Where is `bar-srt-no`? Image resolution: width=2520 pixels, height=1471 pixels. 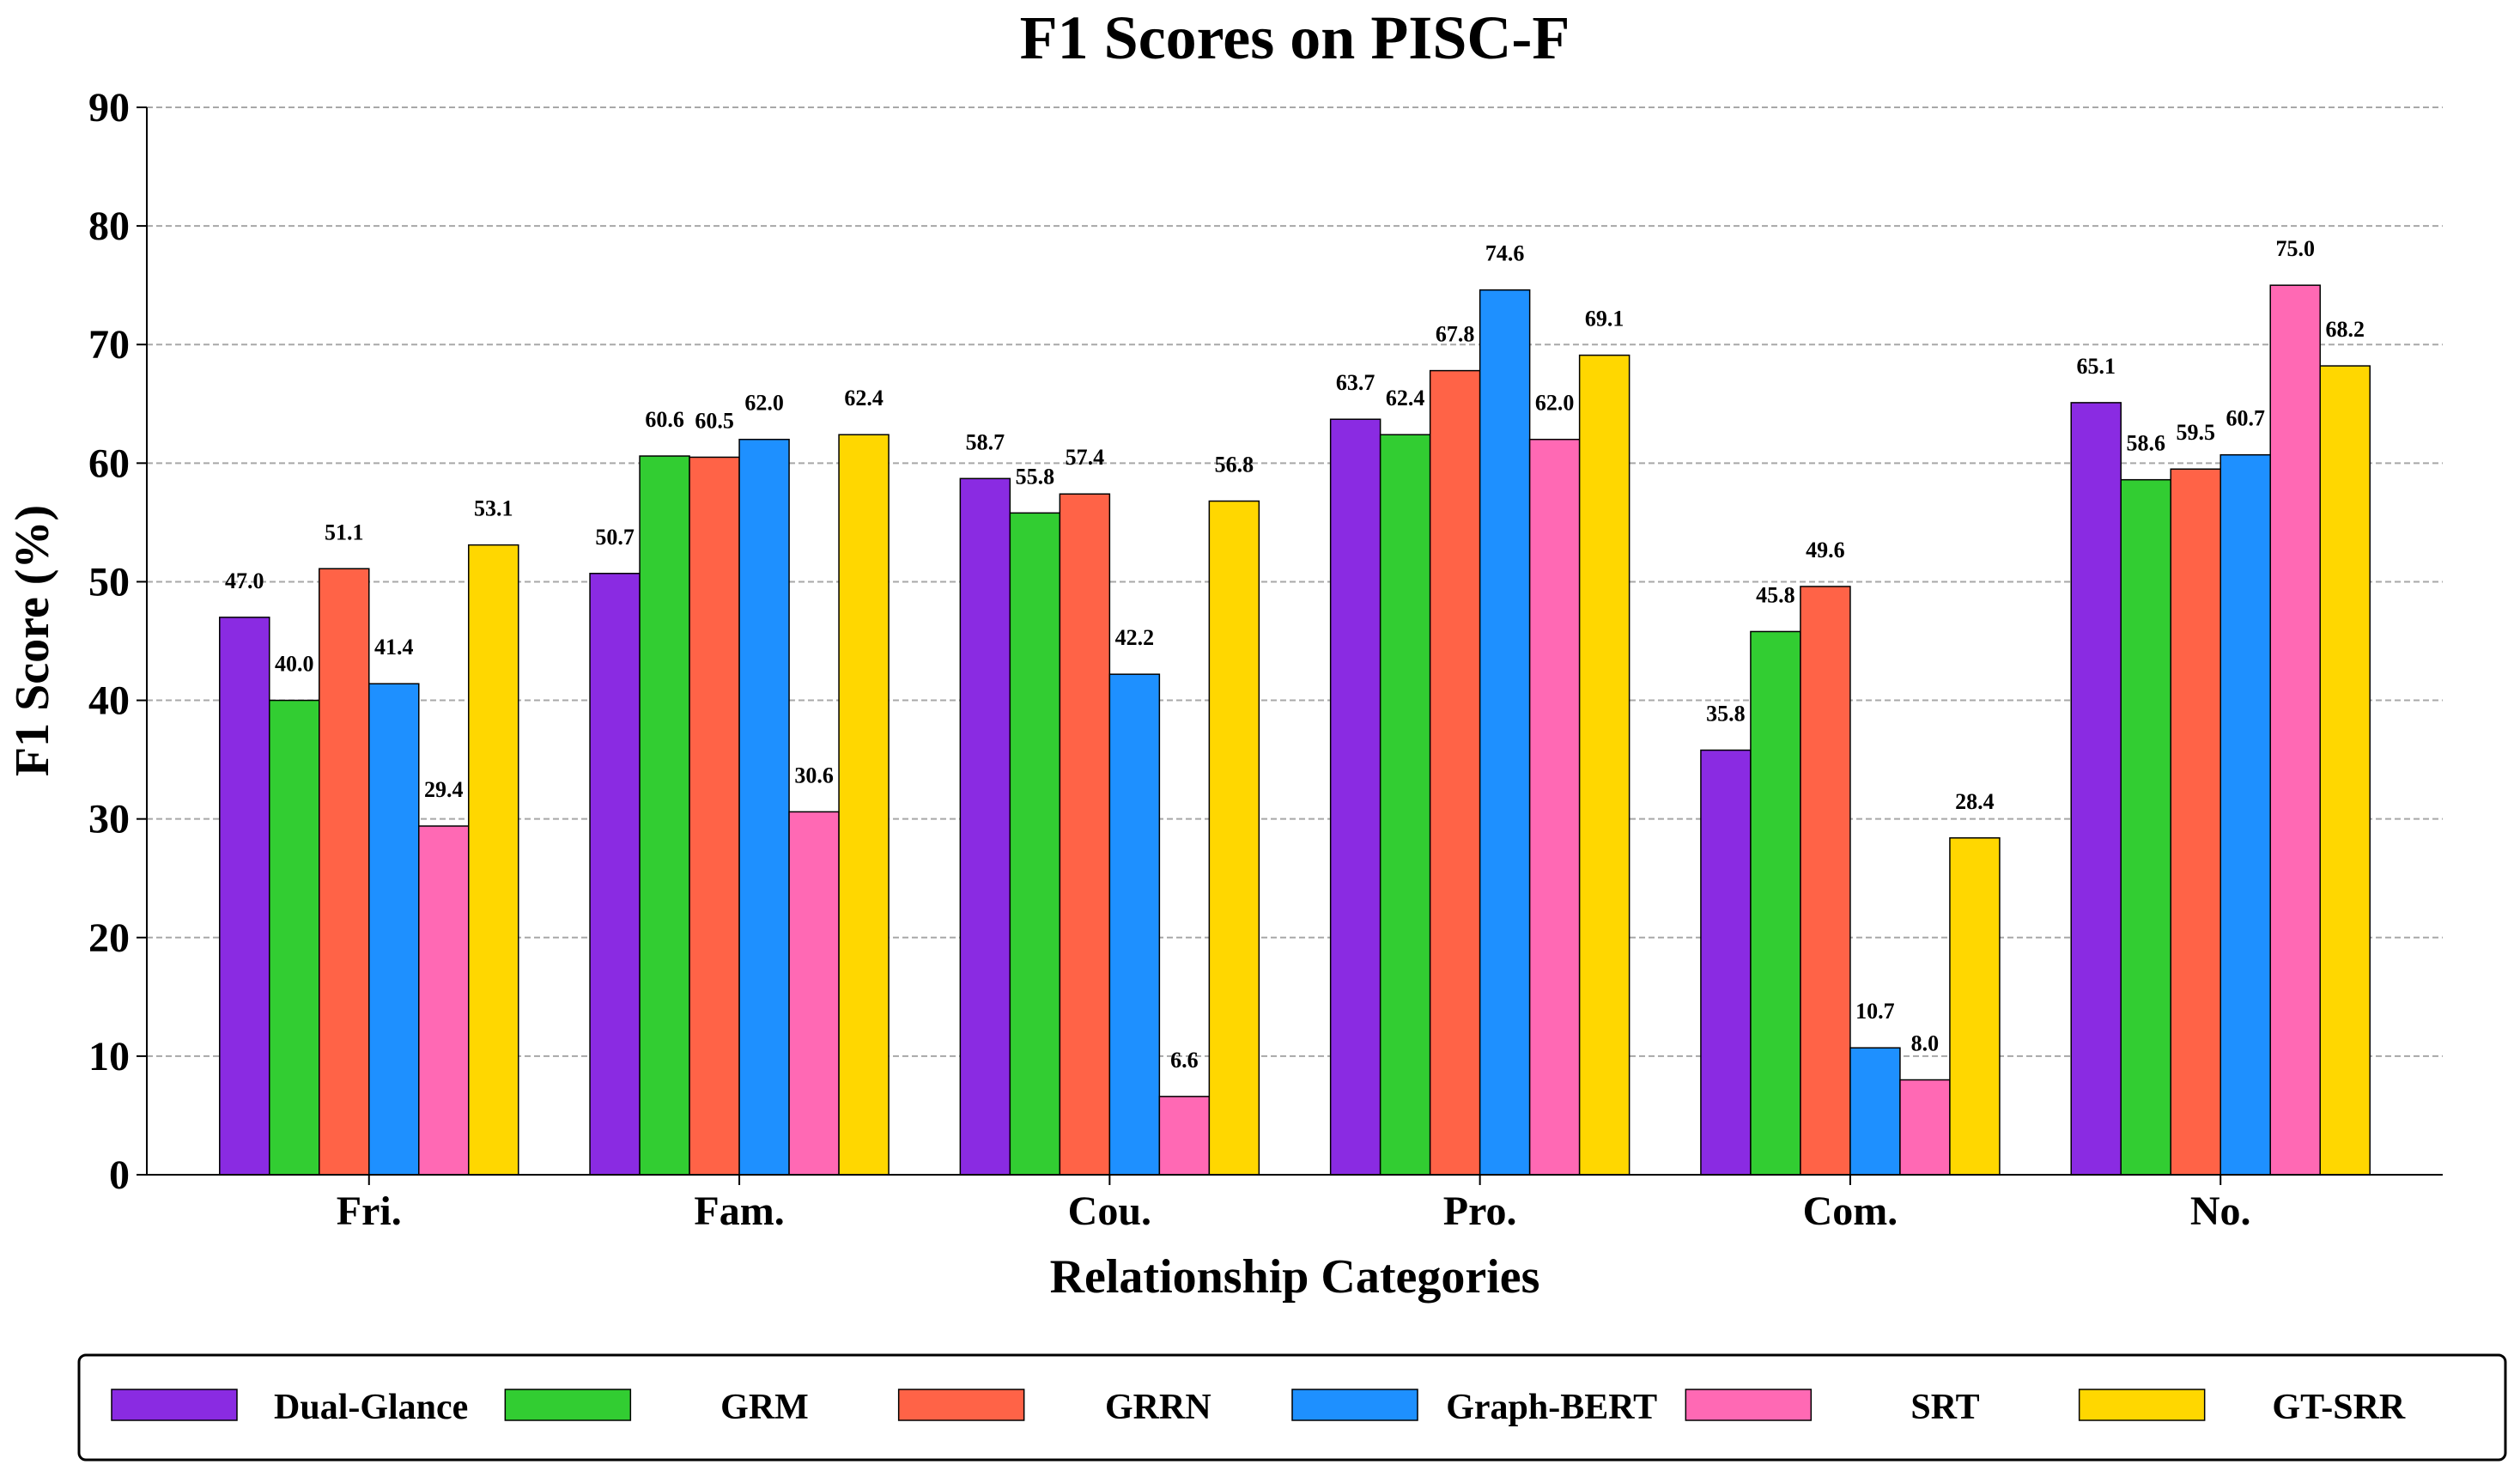
bar-srt-no is located at coordinates (2295, 730).